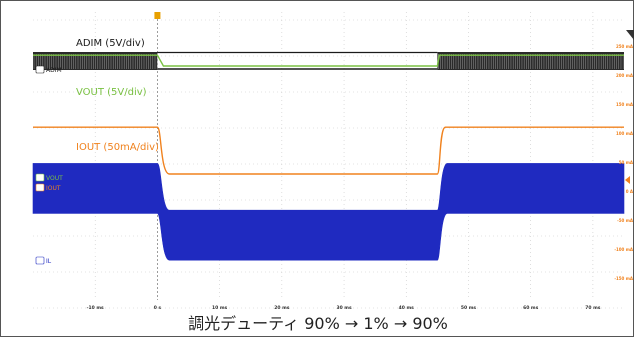  What do you see at coordinates (630, 35) in the screenshot?
I see `scroll-corner-icon` at bounding box center [630, 35].